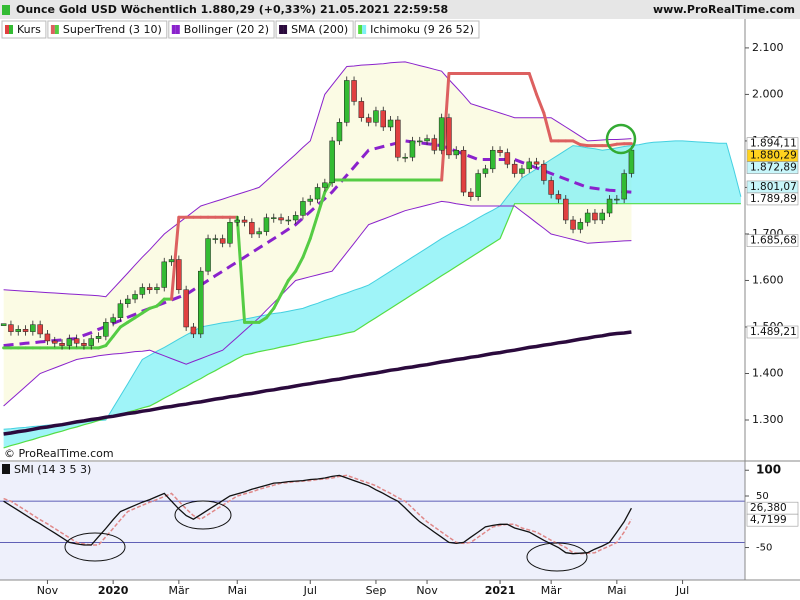  What do you see at coordinates (52, 469) in the screenshot?
I see `smi-title: SMI (14 3 5 3)` at bounding box center [52, 469].